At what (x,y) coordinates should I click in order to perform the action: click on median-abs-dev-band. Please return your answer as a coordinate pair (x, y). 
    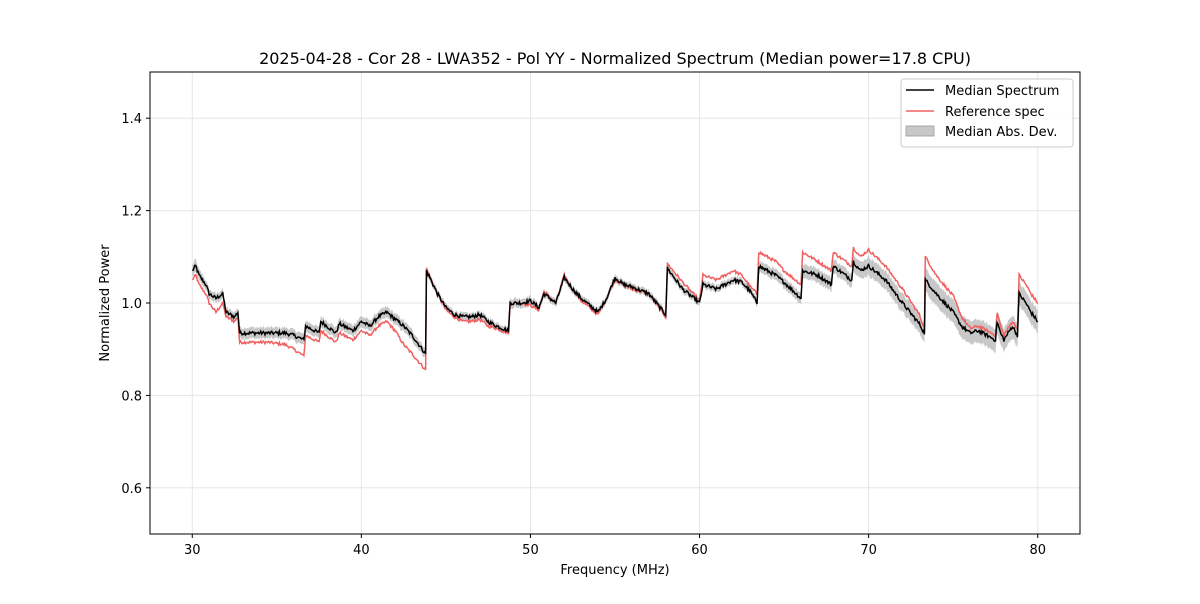
    Looking at the image, I should click on (615, 305).